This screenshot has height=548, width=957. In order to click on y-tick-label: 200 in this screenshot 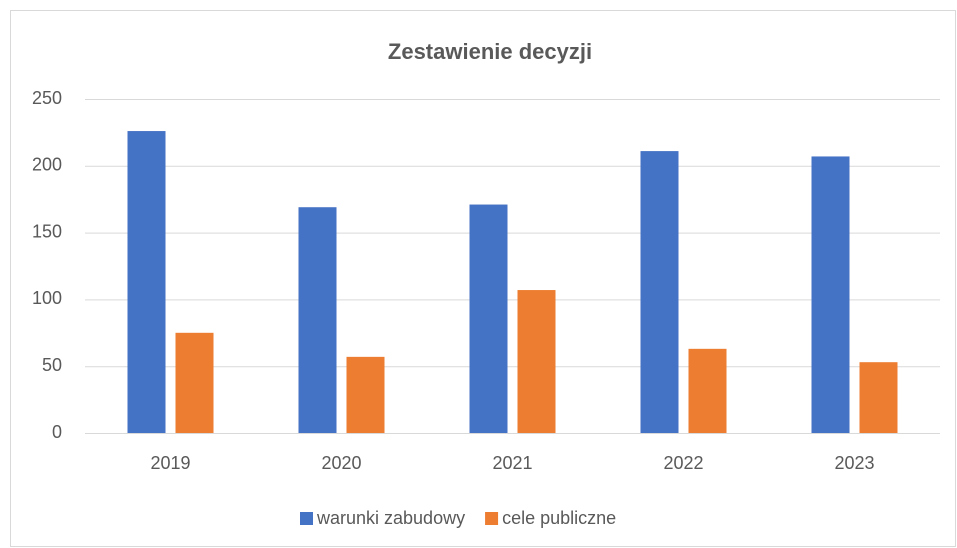, I will do `click(47, 165)`.